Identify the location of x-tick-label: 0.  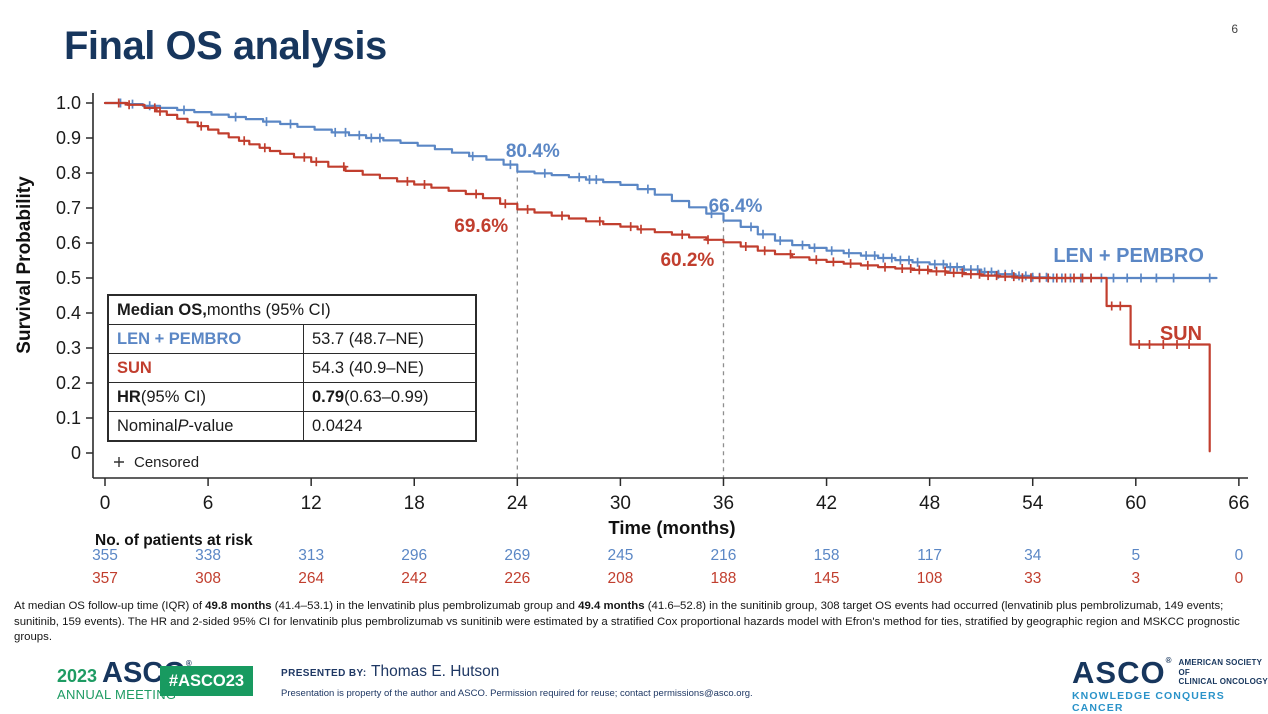
(105, 503).